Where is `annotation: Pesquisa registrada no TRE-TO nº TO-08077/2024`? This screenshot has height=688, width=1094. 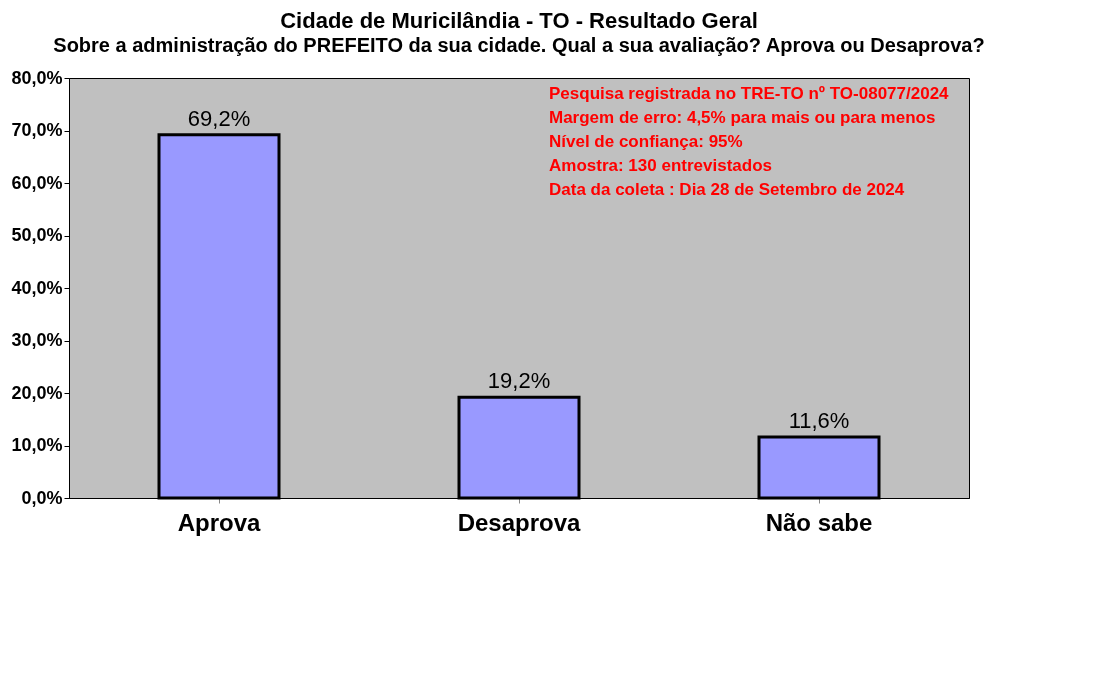
annotation: Pesquisa registrada no TRE-TO nº TO-08077/2024 is located at coordinates (749, 93).